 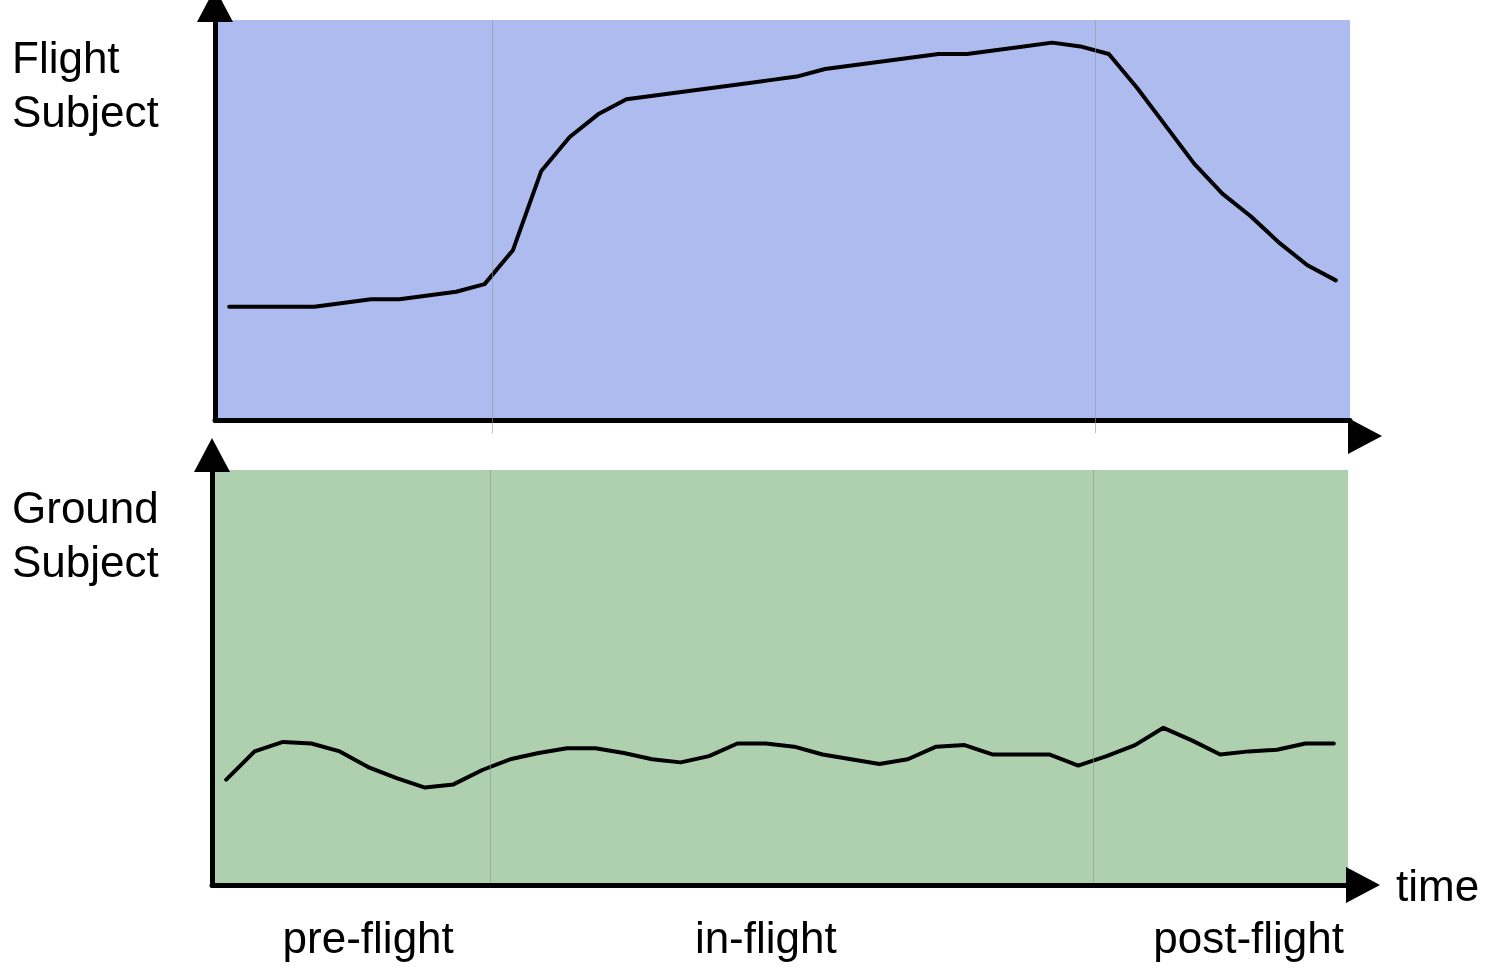 I want to click on y-axis-title: Ground Subject, so click(x=85, y=534).